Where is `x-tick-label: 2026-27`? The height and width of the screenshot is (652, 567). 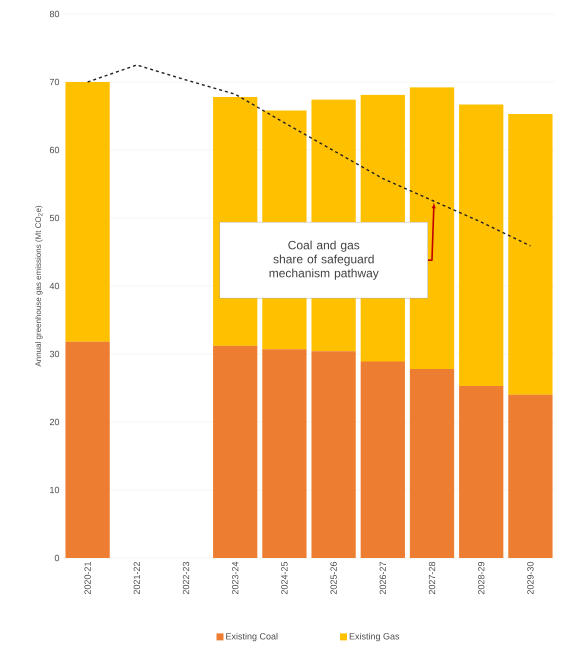 x-tick-label: 2026-27 is located at coordinates (383, 578).